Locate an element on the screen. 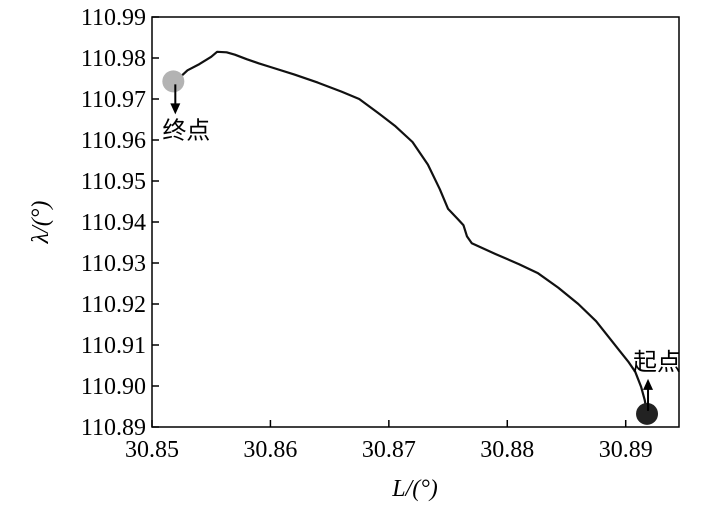 The width and height of the screenshot is (709, 506). y-tick-label: 110.95 is located at coordinates (113, 182).